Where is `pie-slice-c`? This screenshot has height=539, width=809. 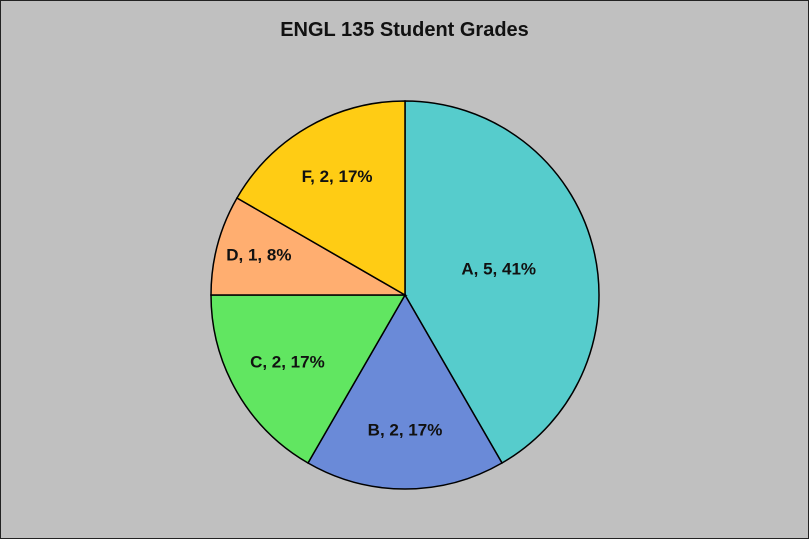 pie-slice-c is located at coordinates (308, 379).